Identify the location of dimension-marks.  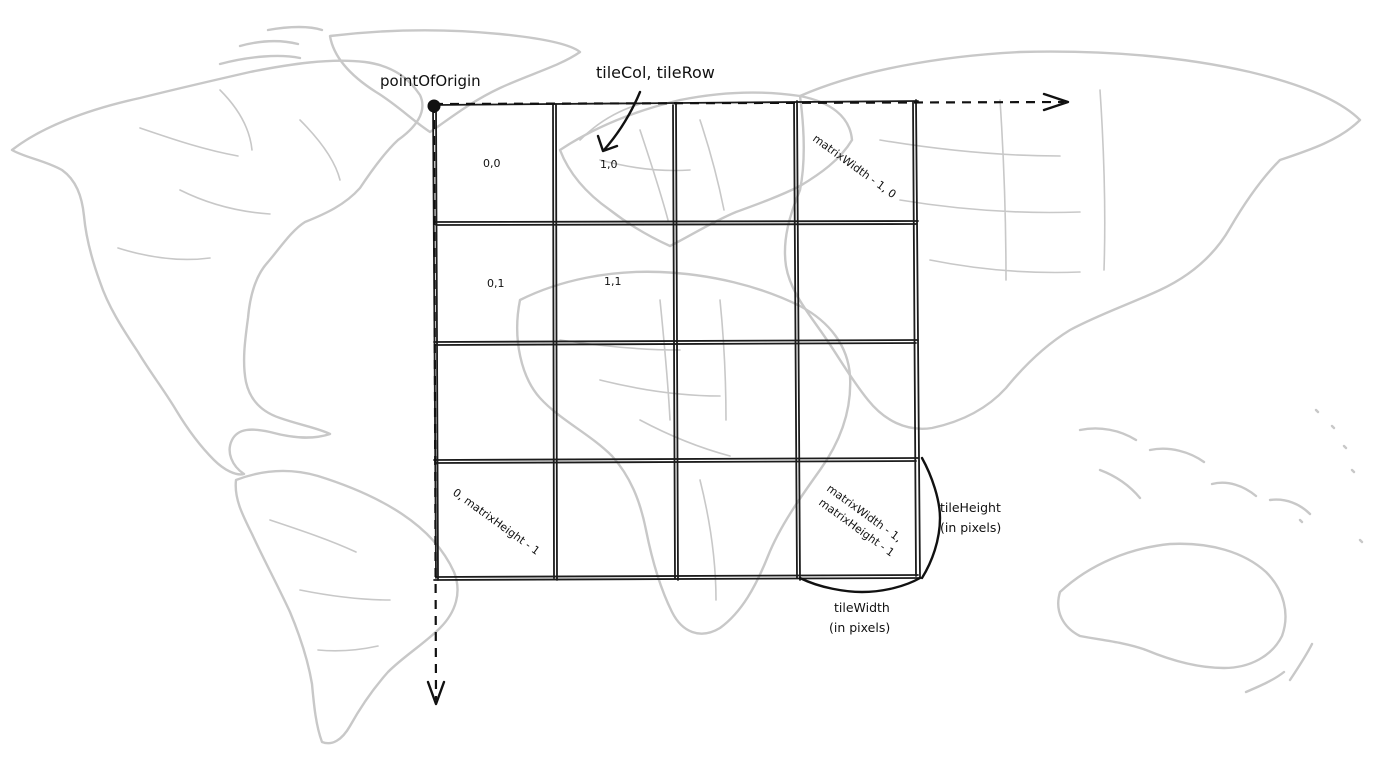
(870, 525).